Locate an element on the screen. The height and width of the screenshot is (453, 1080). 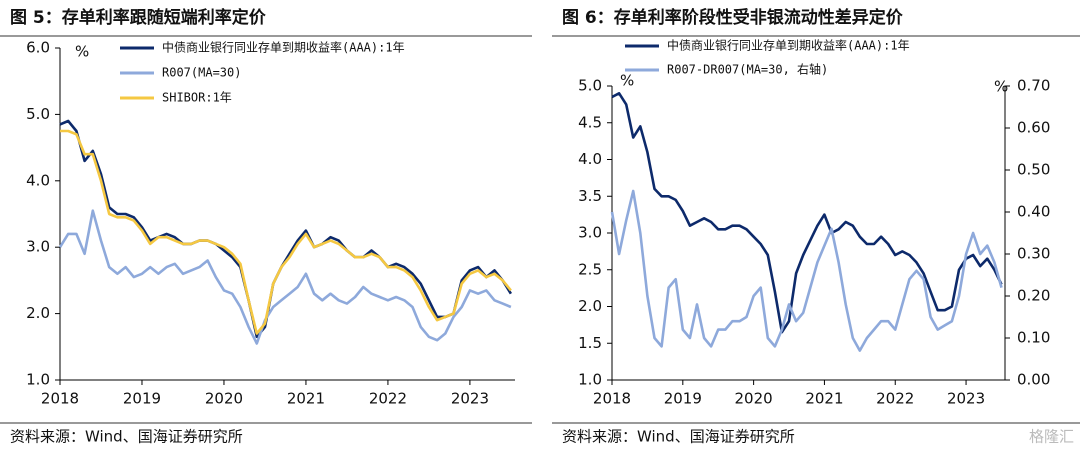
y-tick-label: 2.5 is located at coordinates (590, 269).